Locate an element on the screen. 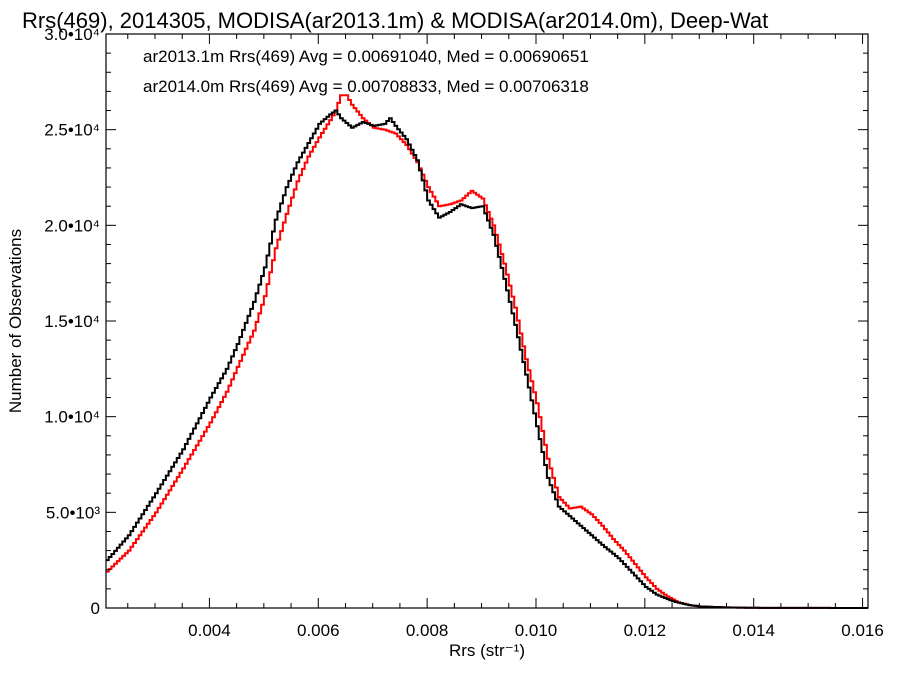 The width and height of the screenshot is (900, 675). x-tick-label: 0.006 is located at coordinates (318, 630).